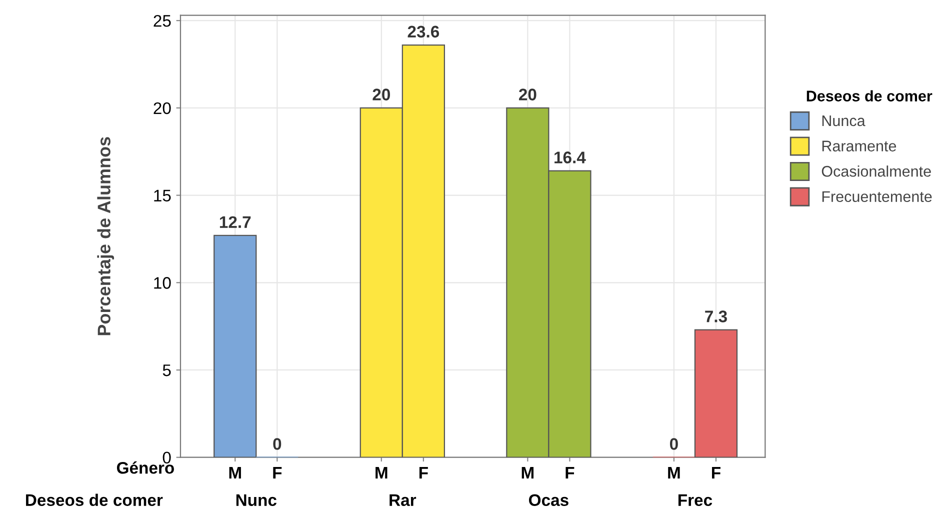 This screenshot has width=940, height=511. What do you see at coordinates (166, 370) in the screenshot?
I see `y-tick-label: 5` at bounding box center [166, 370].